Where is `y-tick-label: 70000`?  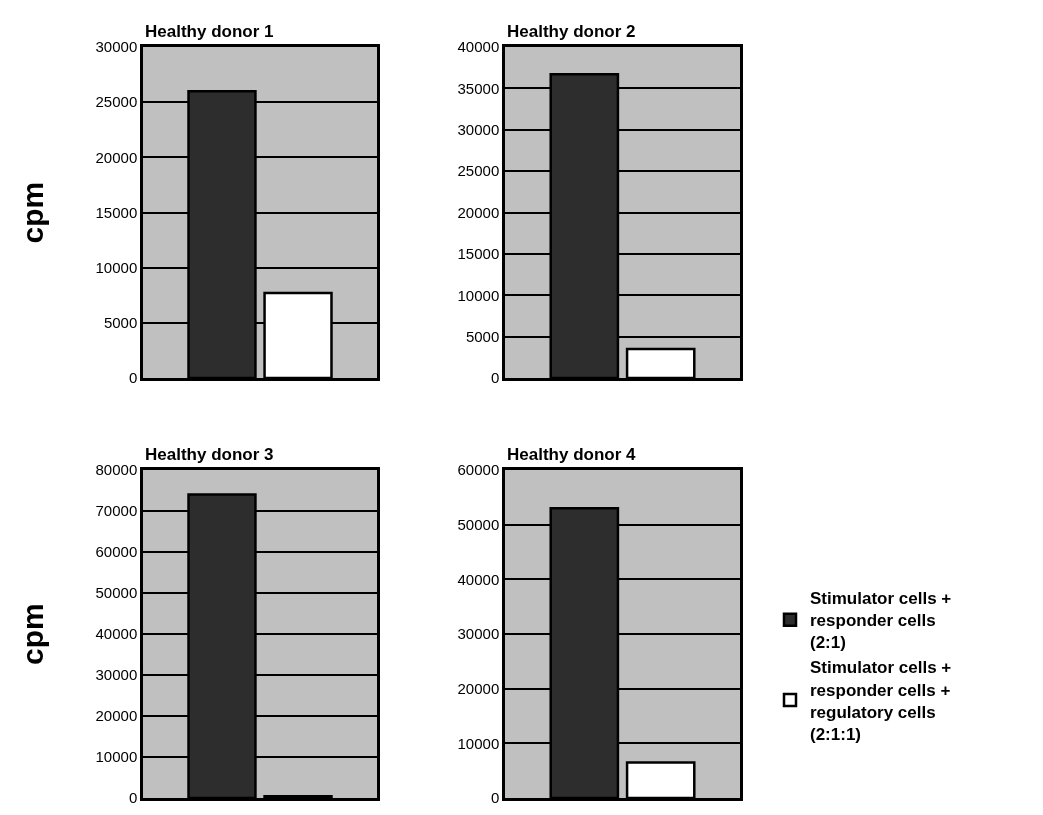 y-tick-label: 70000 is located at coordinates (116, 511).